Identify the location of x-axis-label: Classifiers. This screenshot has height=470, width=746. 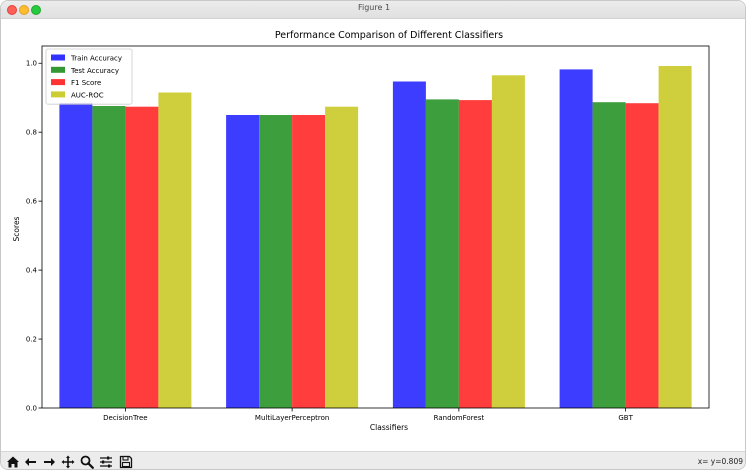
(389, 427).